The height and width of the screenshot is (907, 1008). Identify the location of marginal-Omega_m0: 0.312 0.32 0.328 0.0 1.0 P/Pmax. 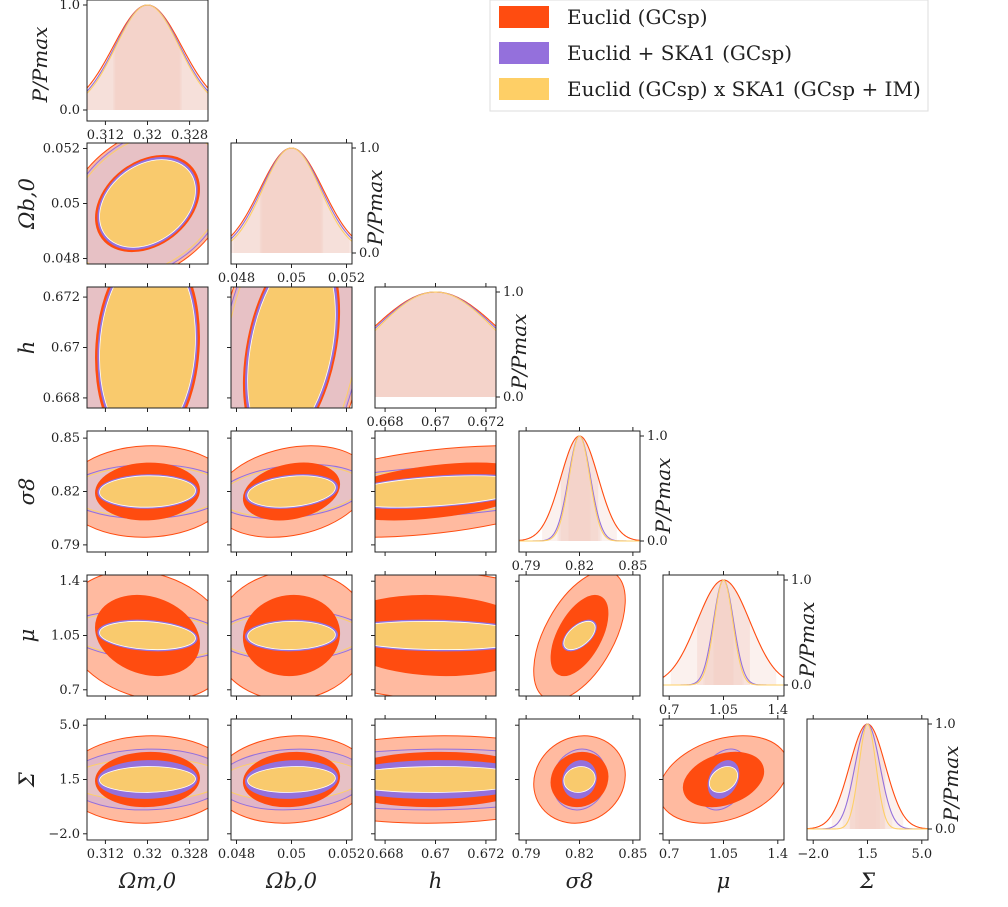
(118, 71).